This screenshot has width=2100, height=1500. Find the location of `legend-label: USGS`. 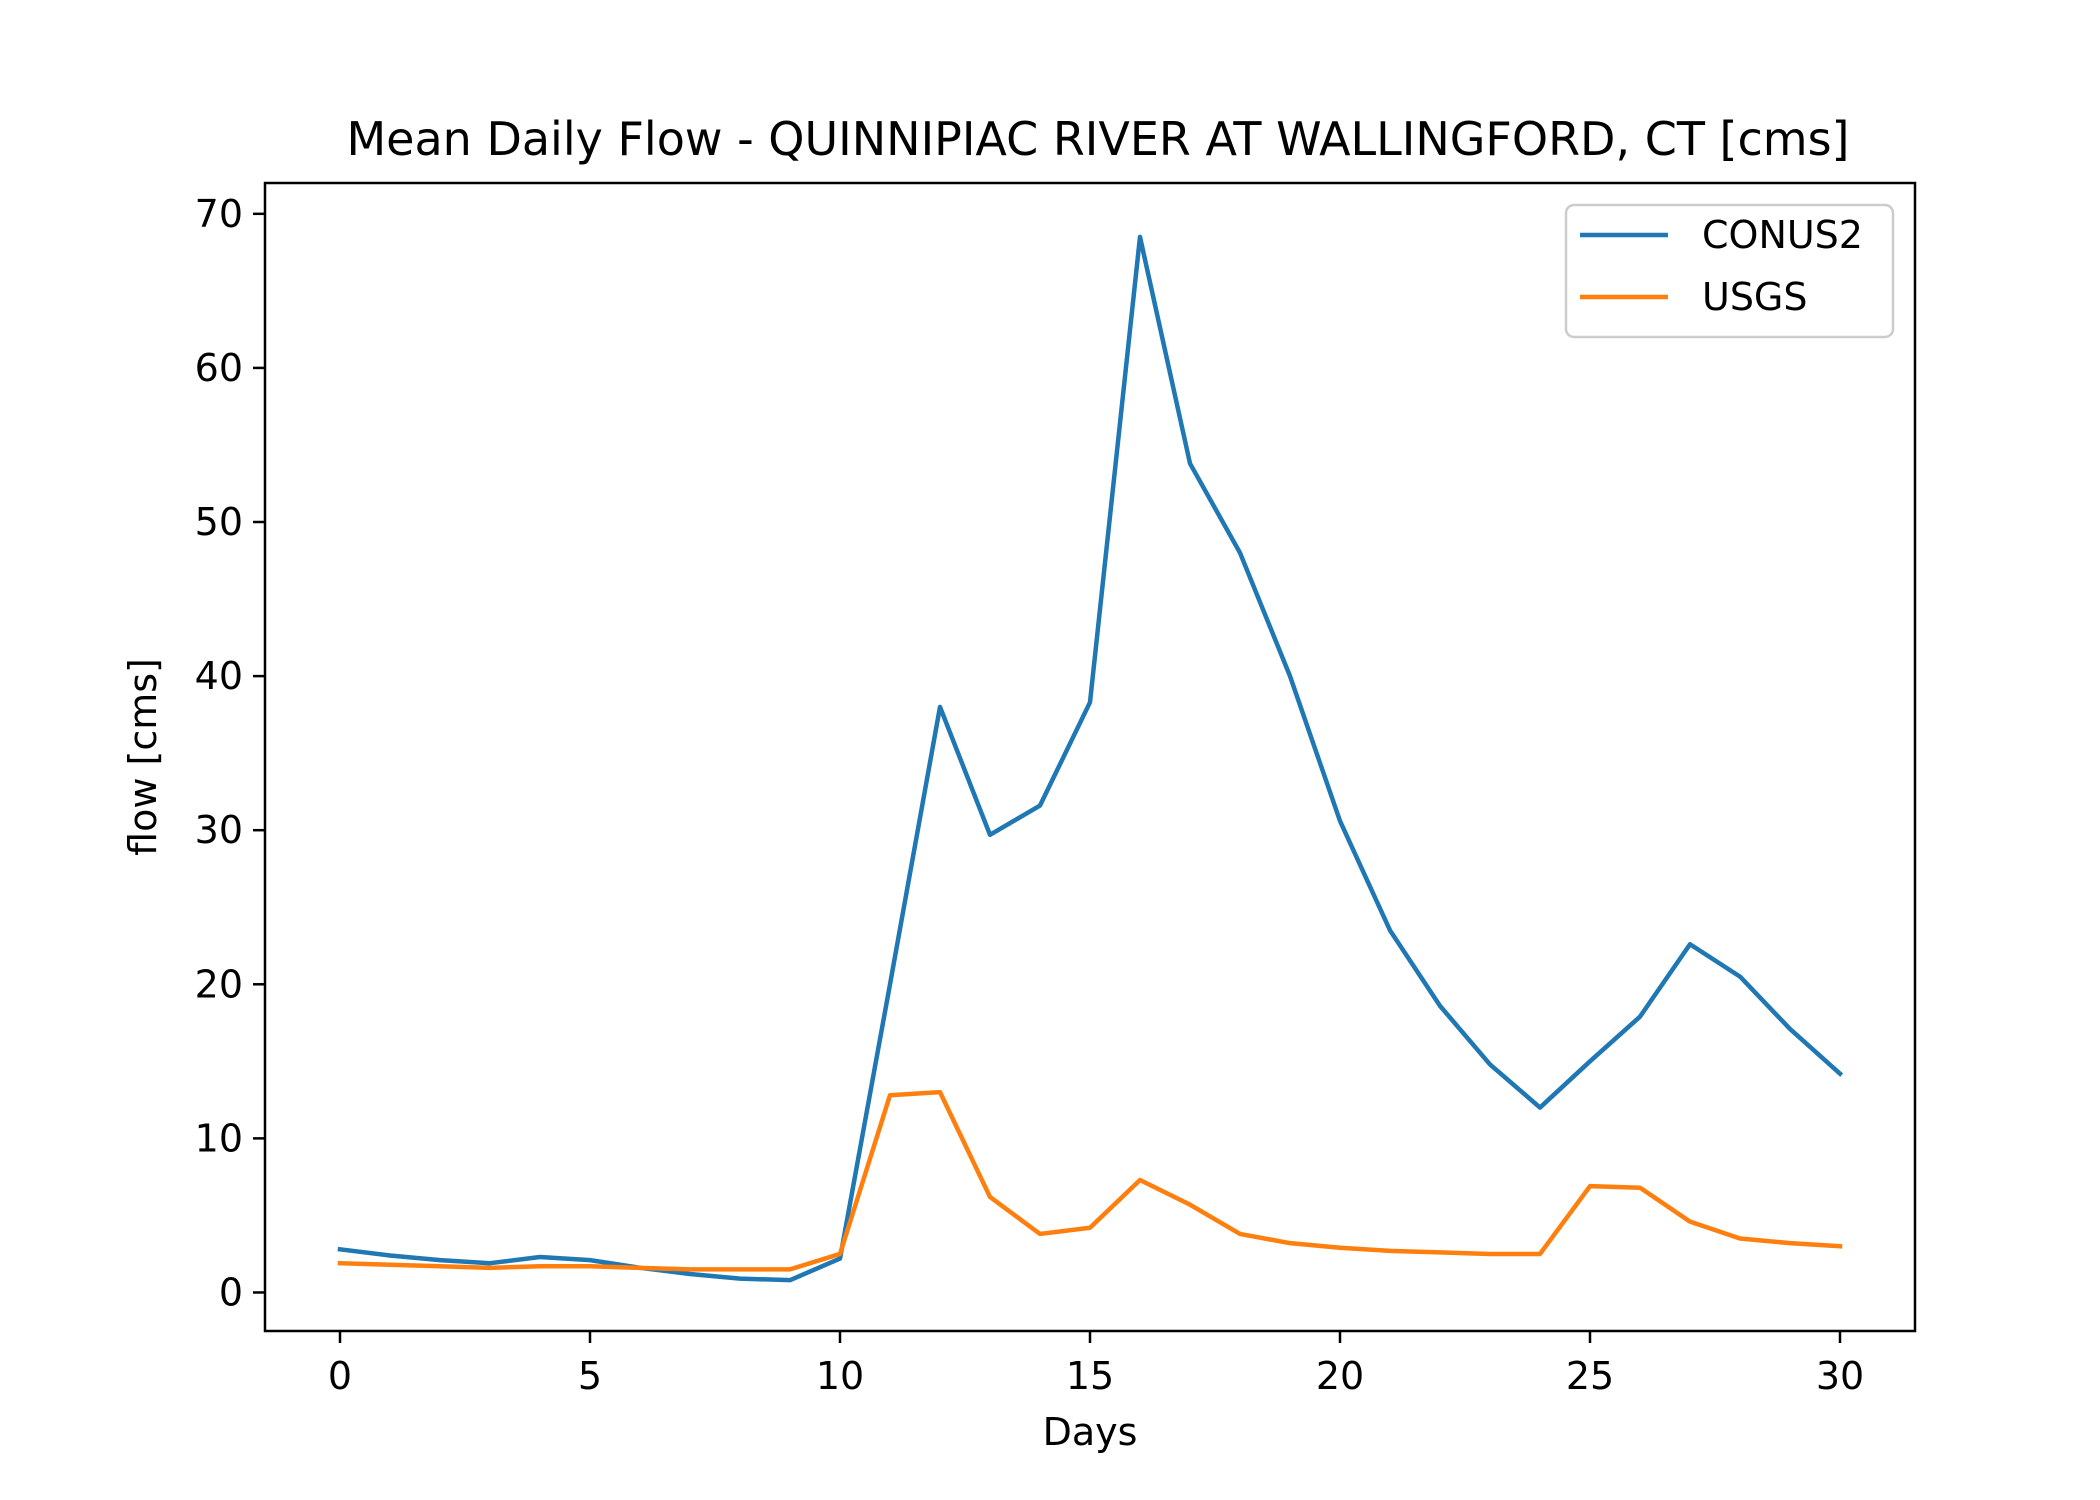

legend-label: USGS is located at coordinates (1755, 297).